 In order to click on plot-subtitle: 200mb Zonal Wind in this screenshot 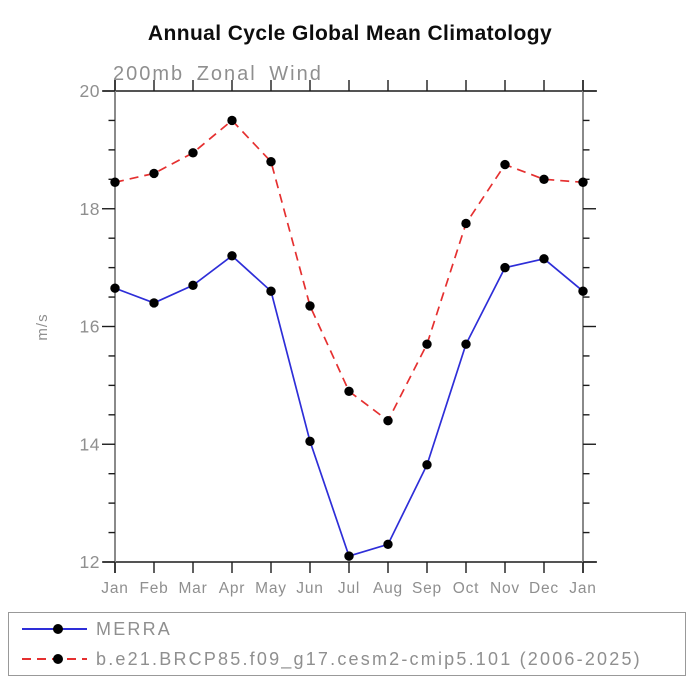, I will do `click(218, 74)`.